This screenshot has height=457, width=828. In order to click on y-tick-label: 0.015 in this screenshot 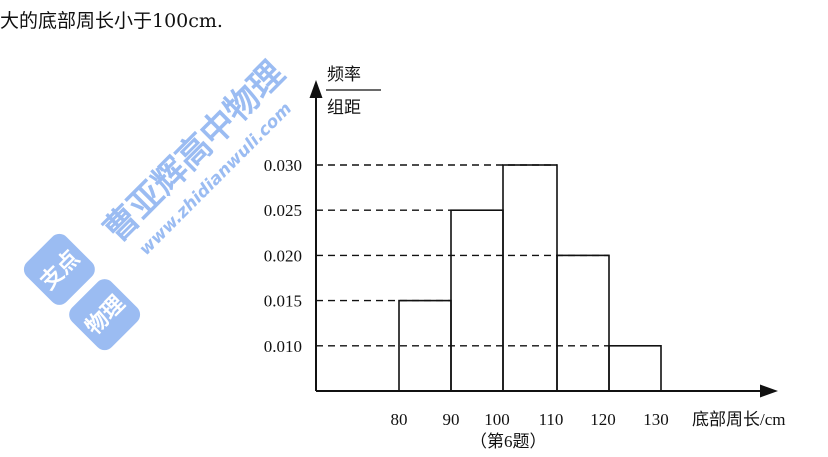, I will do `click(283, 301)`.